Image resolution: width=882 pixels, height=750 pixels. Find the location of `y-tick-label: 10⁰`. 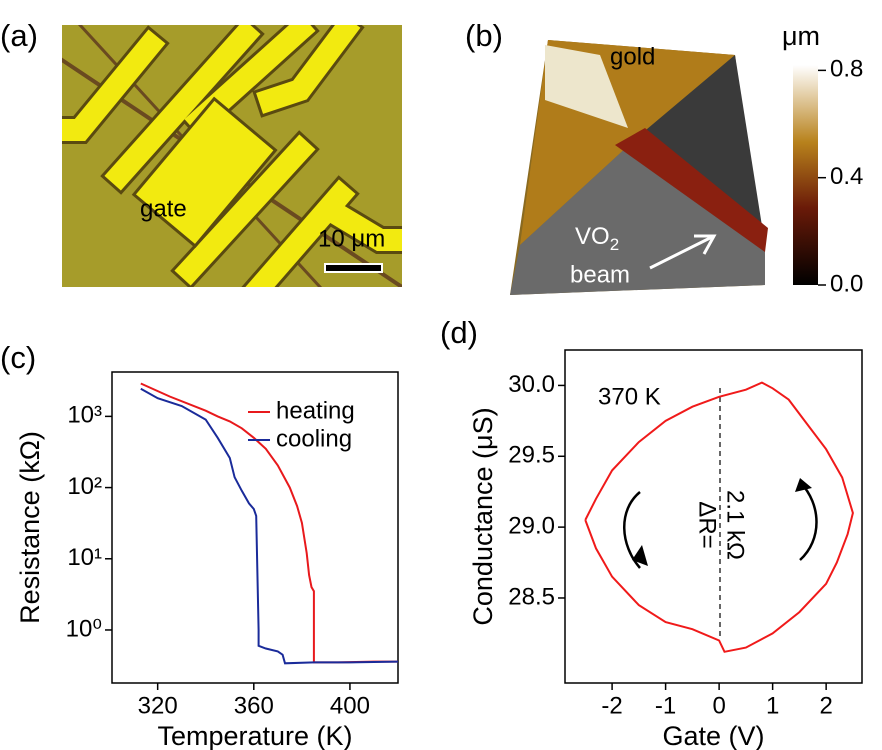

y-tick-label: 10⁰ is located at coordinates (84, 628).